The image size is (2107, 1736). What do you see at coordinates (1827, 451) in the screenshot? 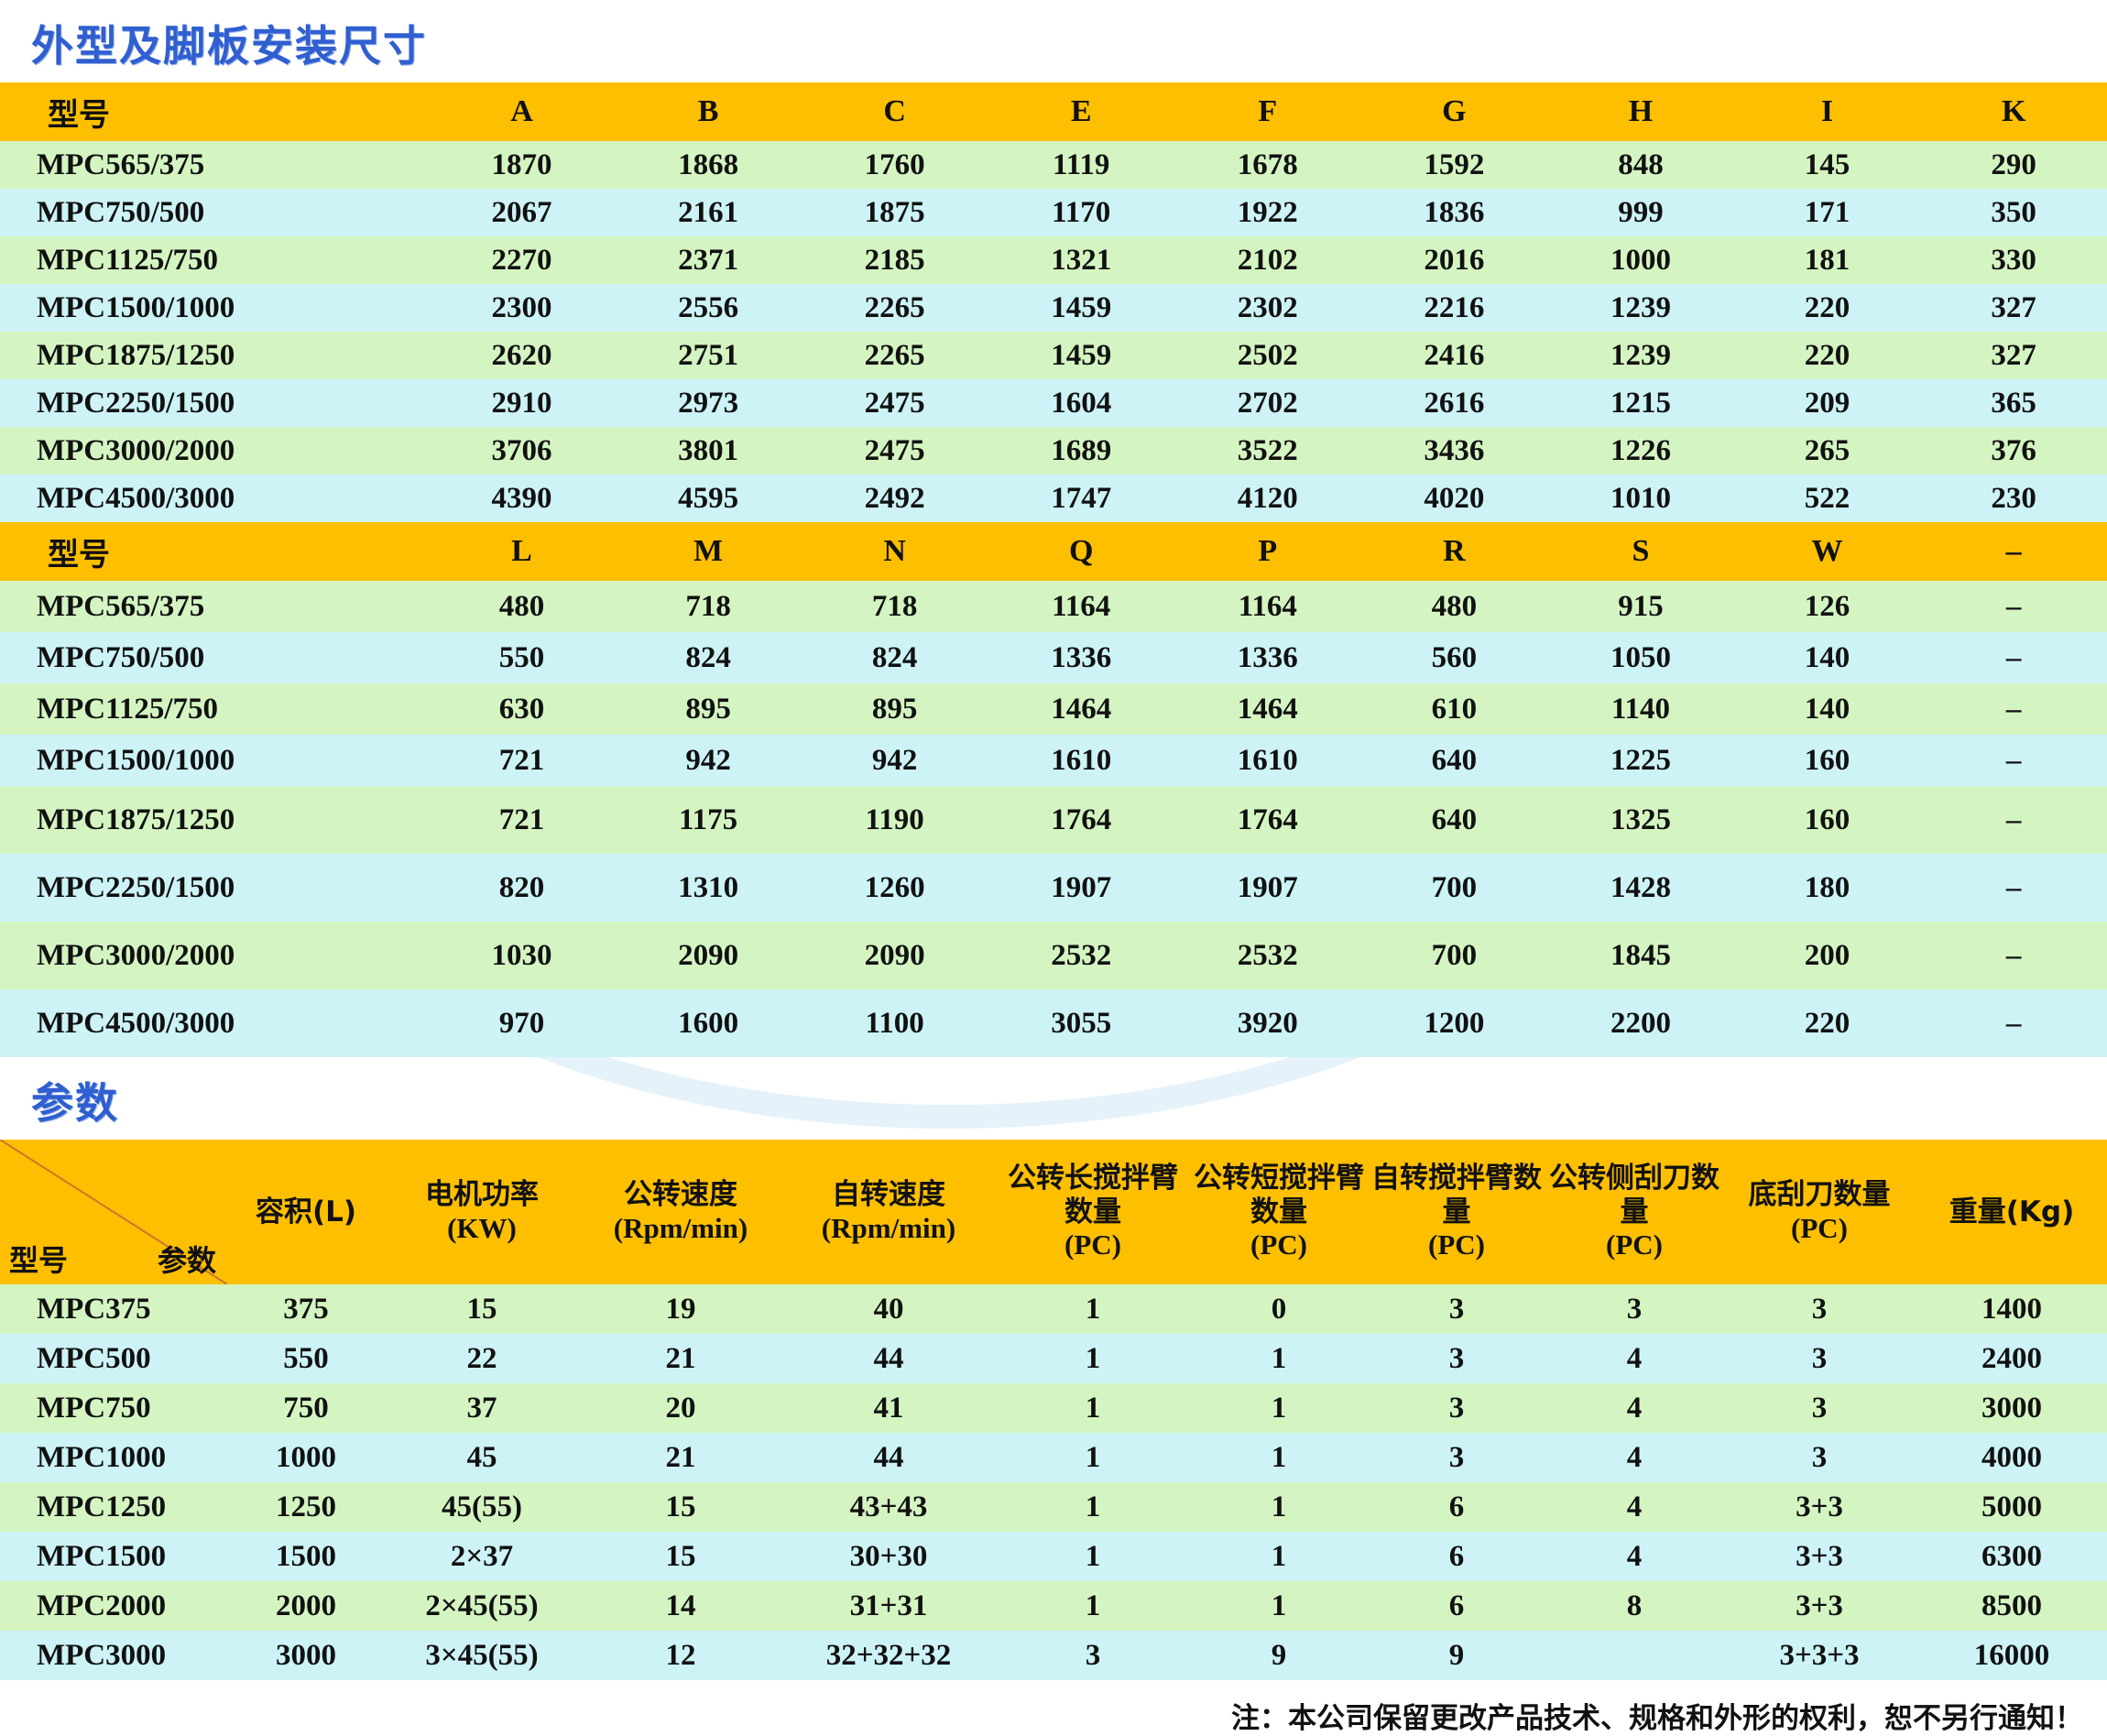
I see `table1-cell: 265` at bounding box center [1827, 451].